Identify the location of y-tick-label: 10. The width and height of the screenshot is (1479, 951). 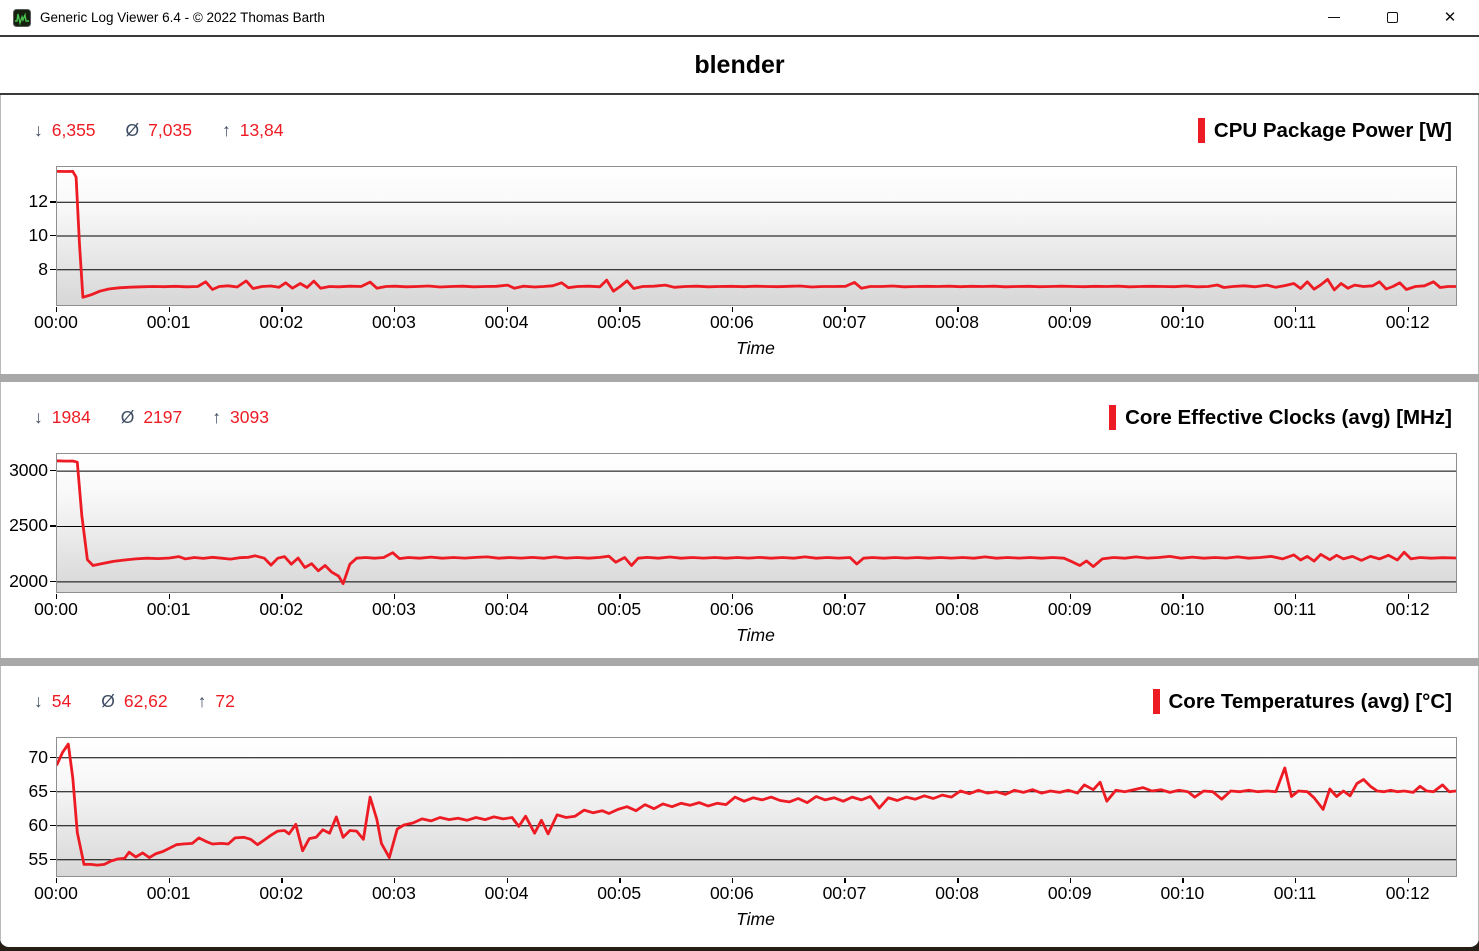
(38, 235).